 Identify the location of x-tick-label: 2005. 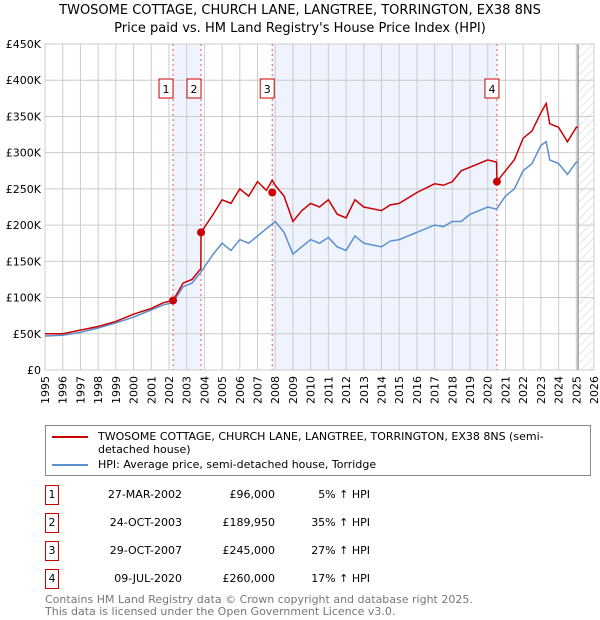
(222, 390).